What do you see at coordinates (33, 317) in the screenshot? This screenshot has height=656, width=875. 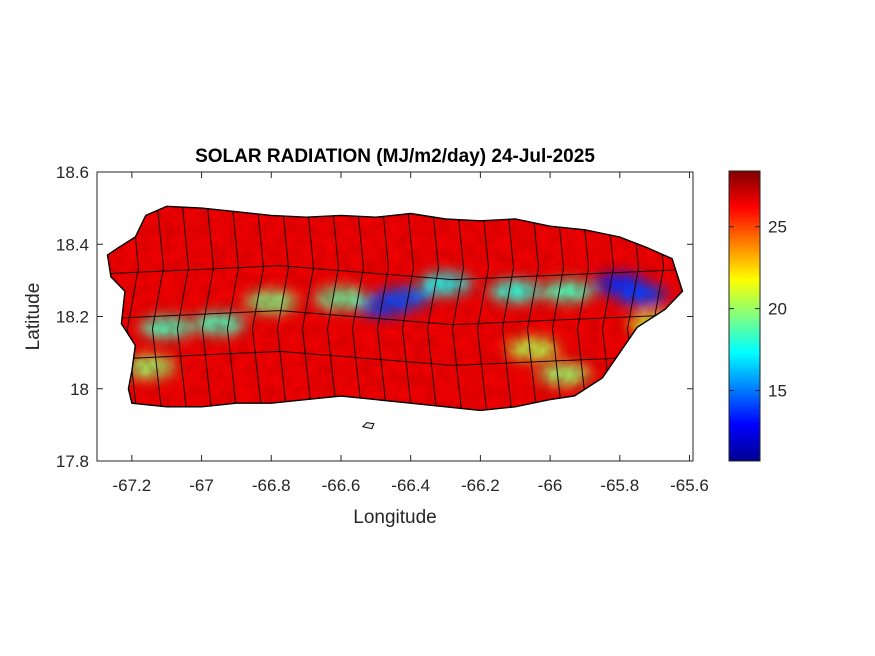 I see `y-axis-title: Latitude` at bounding box center [33, 317].